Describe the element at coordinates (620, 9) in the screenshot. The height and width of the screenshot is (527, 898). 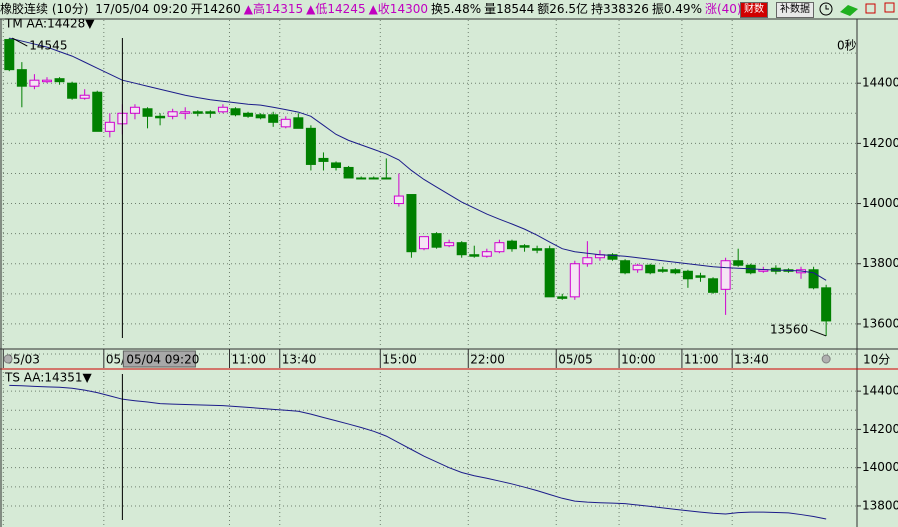
I see `quote-field: 持338326` at that location.